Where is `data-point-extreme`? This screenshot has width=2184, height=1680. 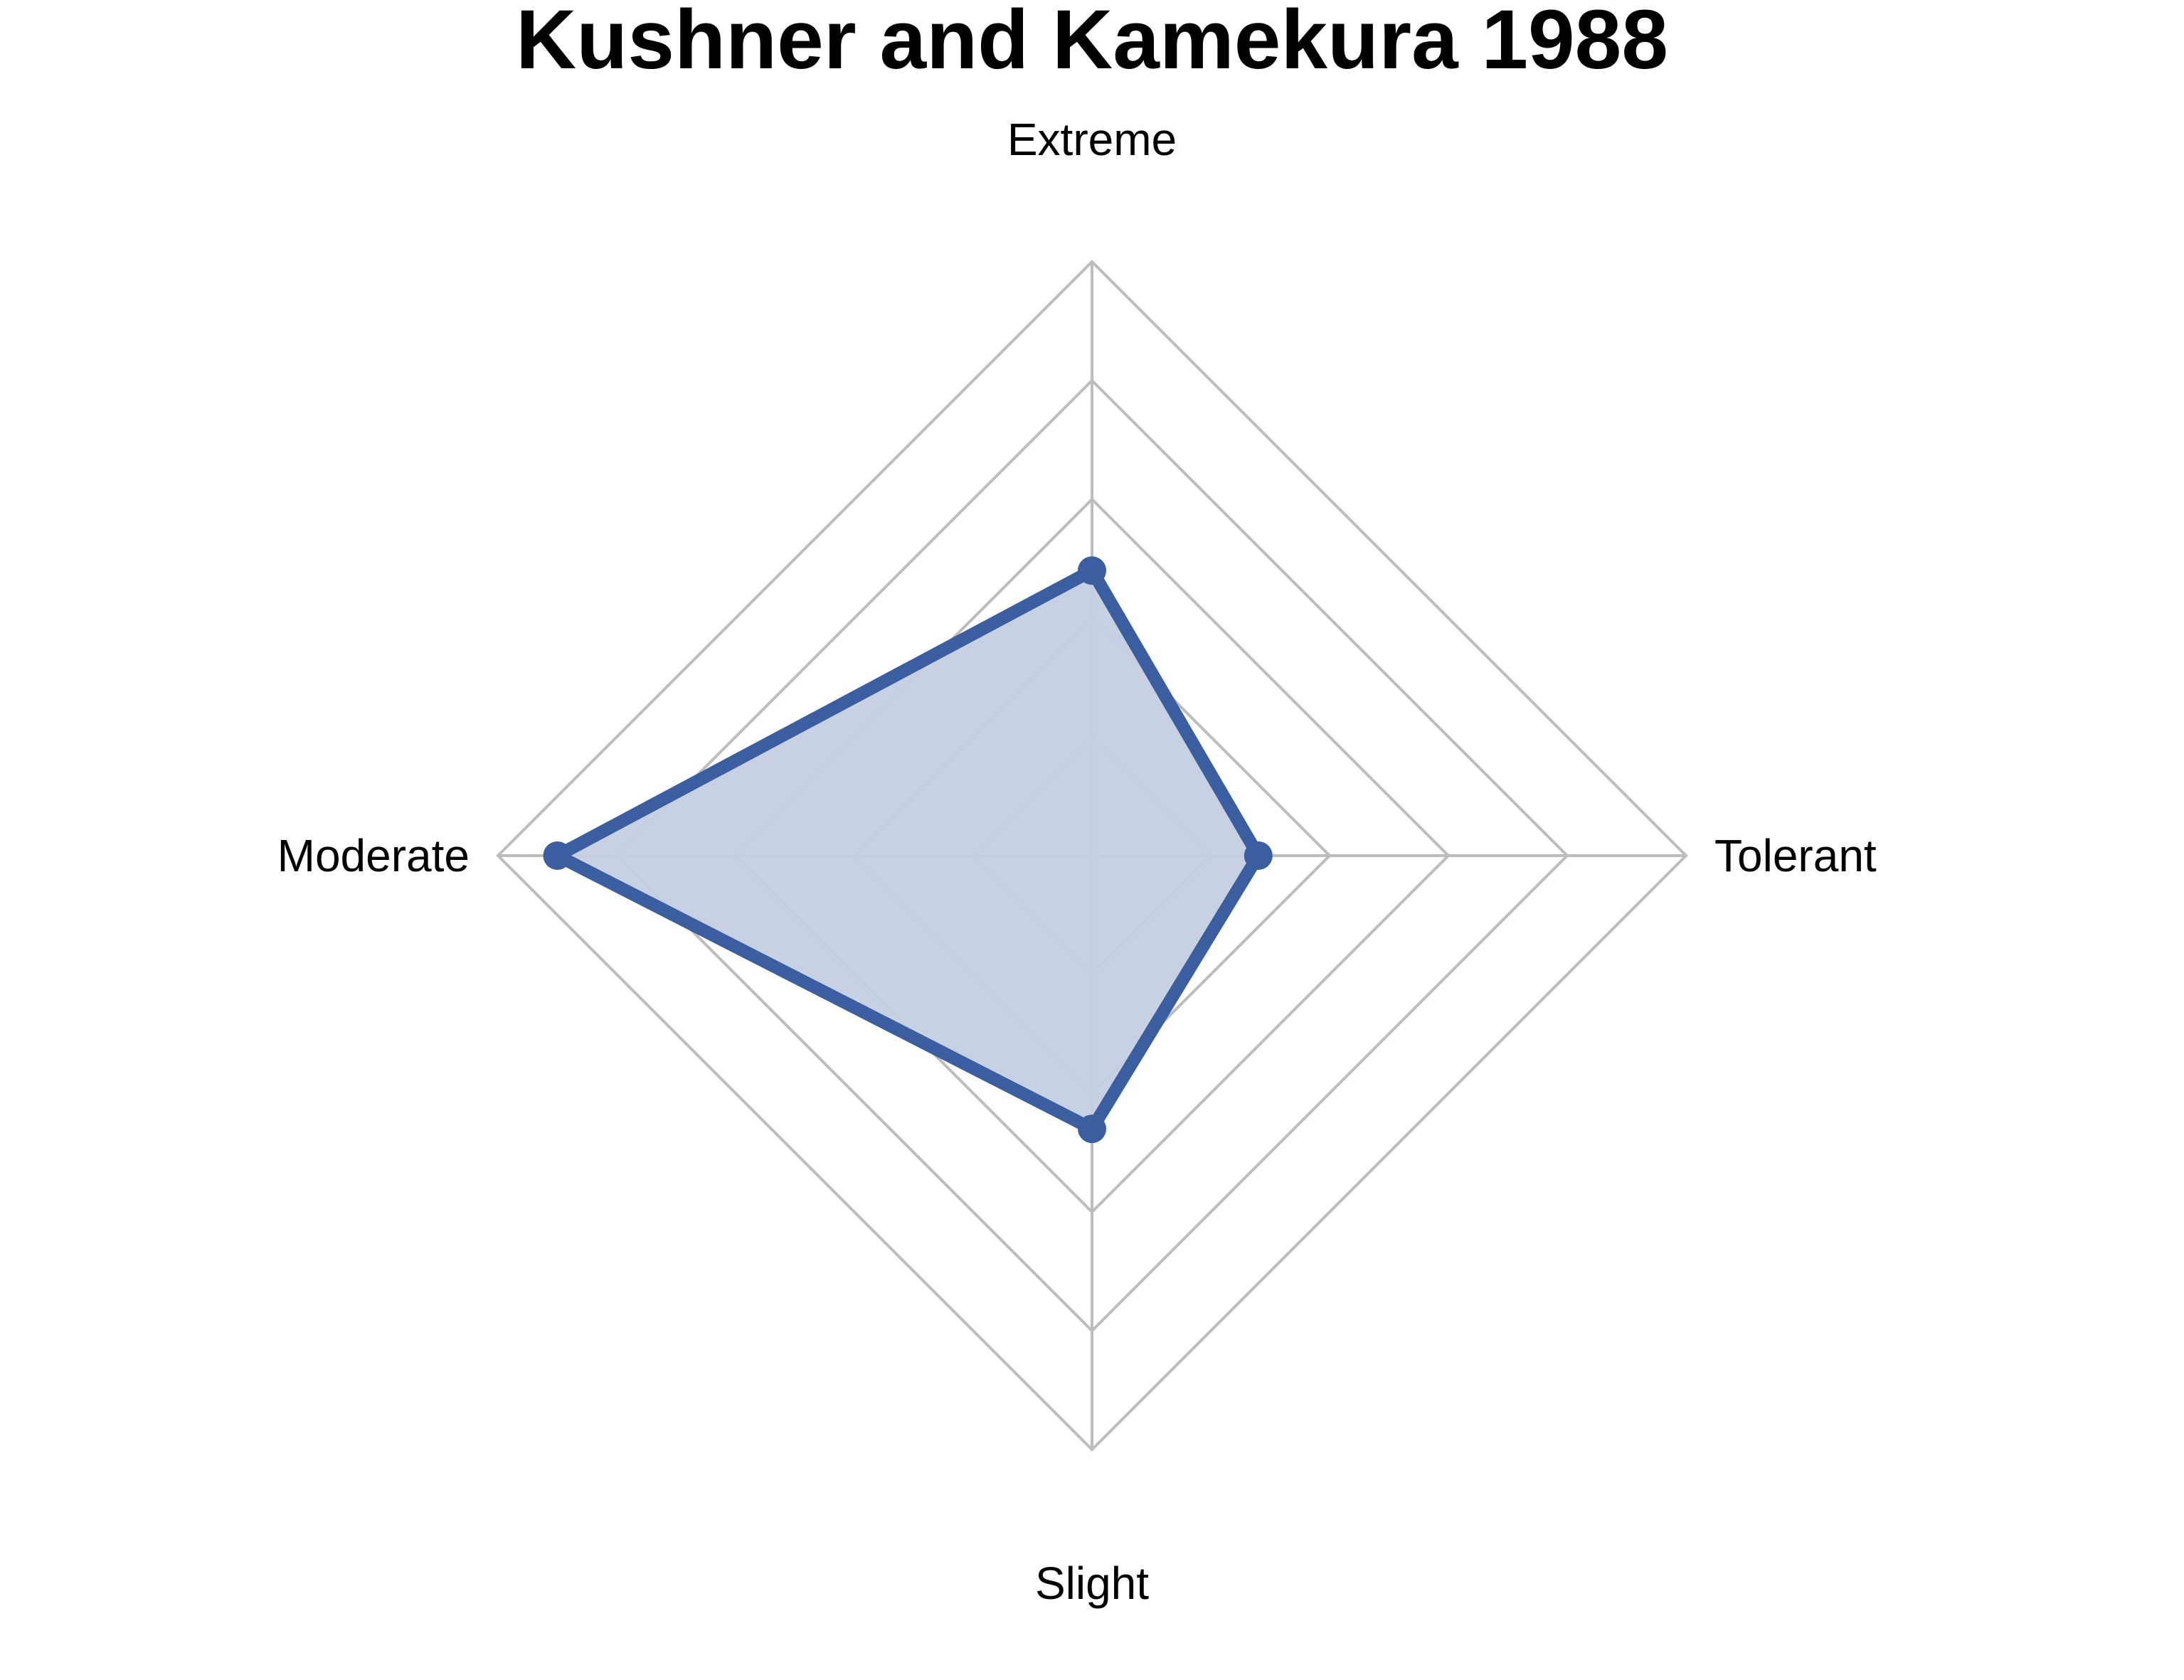 data-point-extreme is located at coordinates (1092, 570).